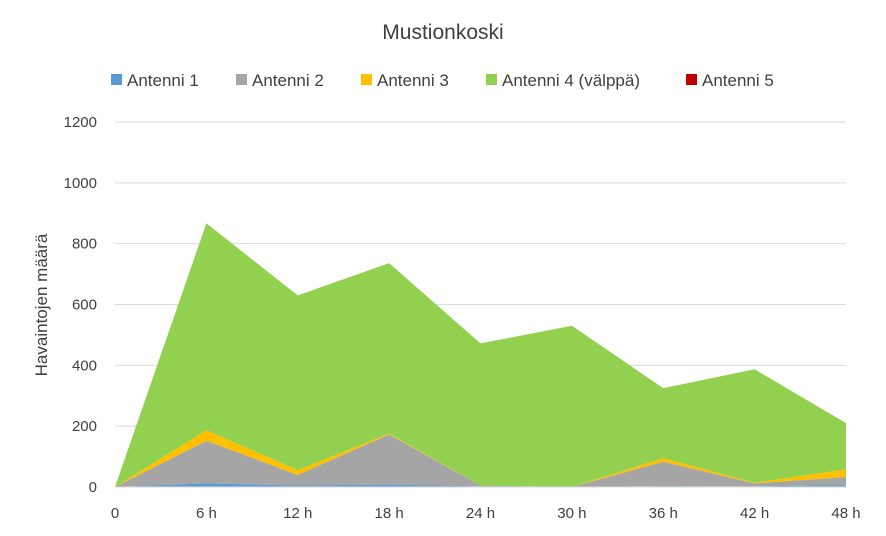  Describe the element at coordinates (389, 513) in the screenshot. I see `x-tick-label-3: 18 h` at that location.